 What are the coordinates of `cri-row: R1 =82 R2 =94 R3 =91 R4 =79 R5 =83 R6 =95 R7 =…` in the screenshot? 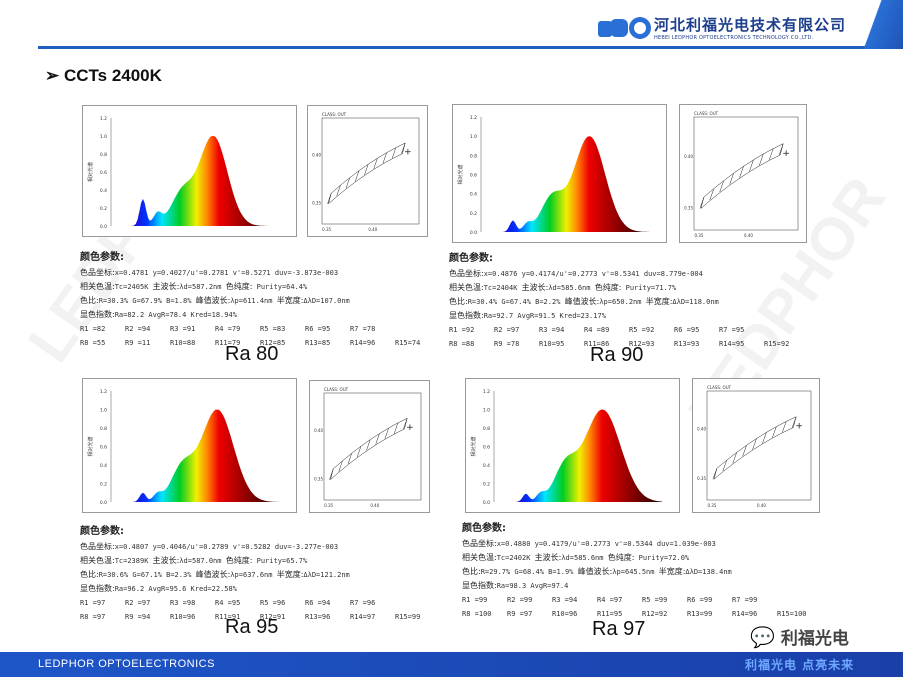 It's located at (260, 329).